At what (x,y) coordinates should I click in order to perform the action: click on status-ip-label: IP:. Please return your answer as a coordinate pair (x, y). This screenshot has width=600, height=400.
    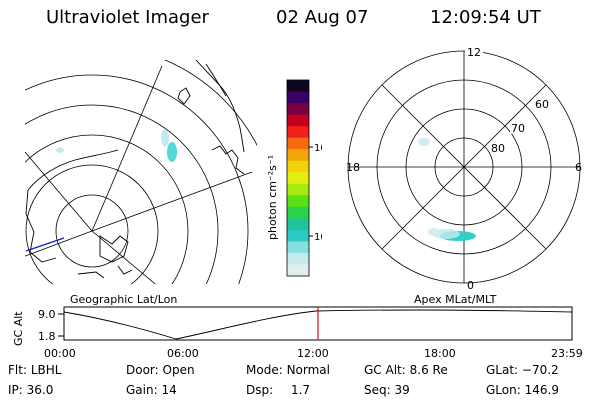
    Looking at the image, I should click on (15, 390).